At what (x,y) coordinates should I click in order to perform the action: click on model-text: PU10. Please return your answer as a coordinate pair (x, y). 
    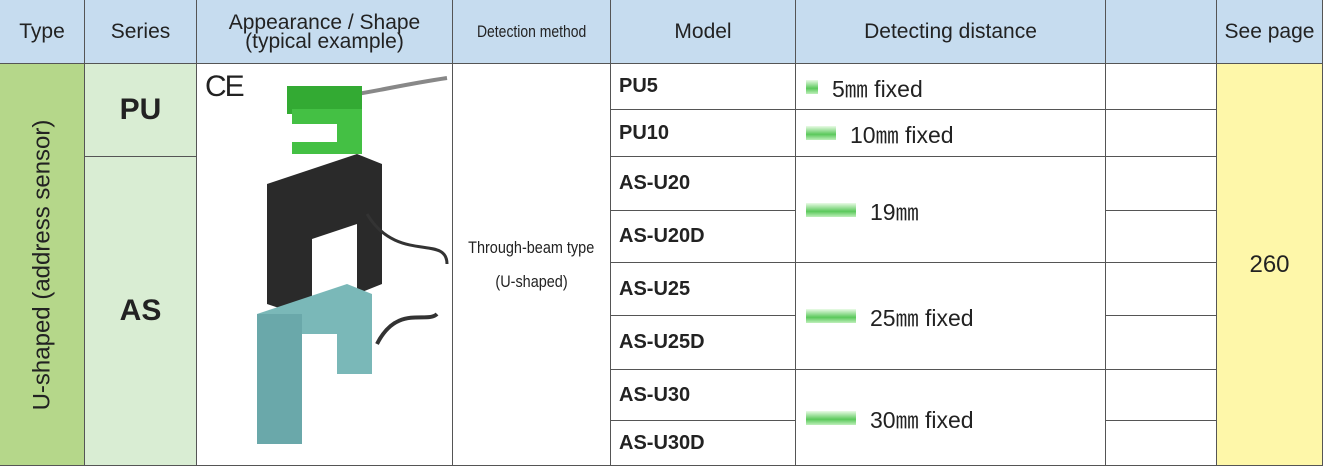
    Looking at the image, I should click on (644, 132).